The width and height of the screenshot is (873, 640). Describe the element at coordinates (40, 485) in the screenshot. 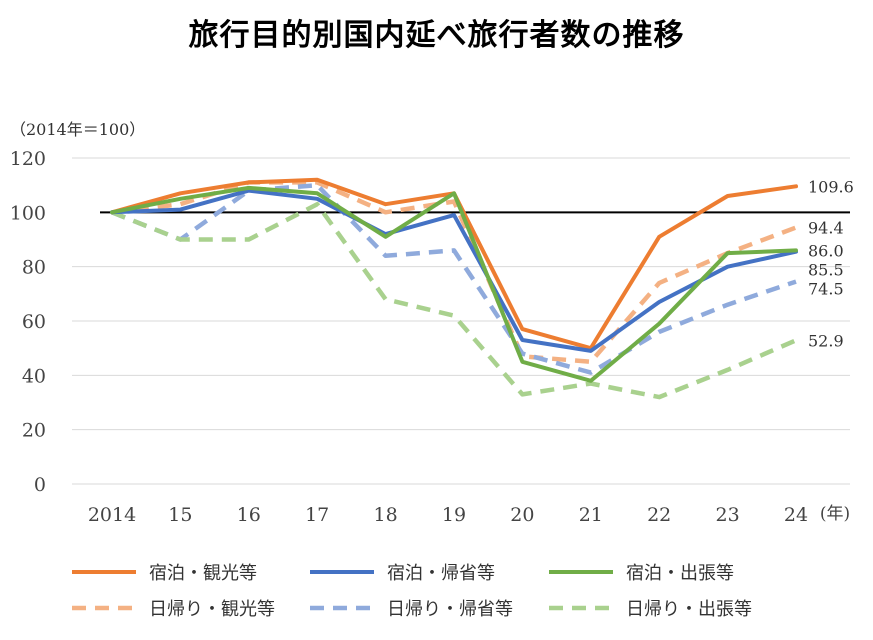

I see `y-tick-label: 0` at that location.